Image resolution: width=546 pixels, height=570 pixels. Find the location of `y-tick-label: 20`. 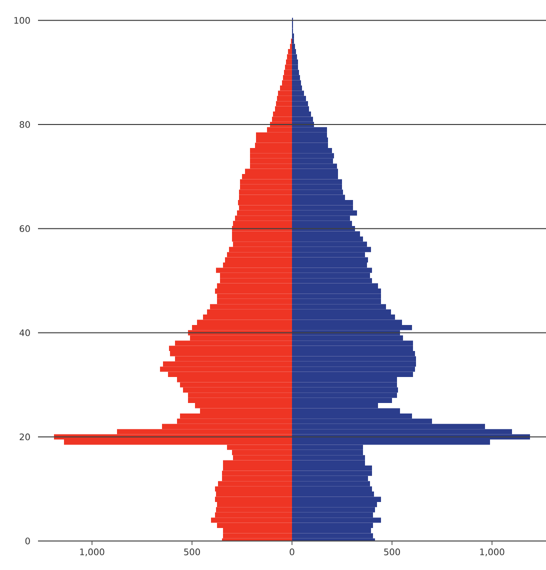

y-tick-label: 20 is located at coordinates (24, 436).